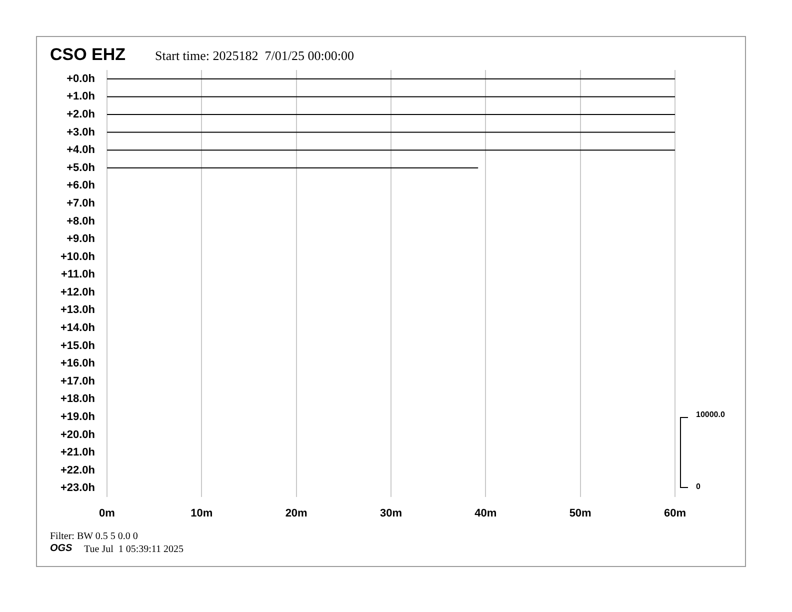  What do you see at coordinates (81, 150) in the screenshot?
I see `y-tick-label: +4.0h` at bounding box center [81, 150].